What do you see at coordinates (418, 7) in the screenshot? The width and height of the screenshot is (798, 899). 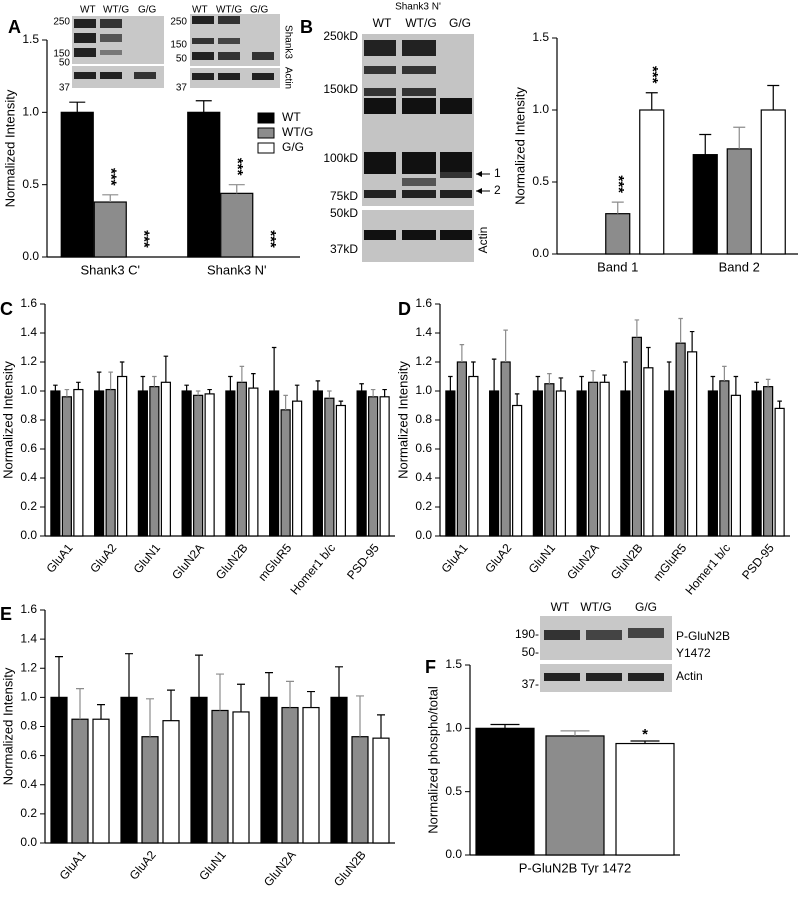 I see `blot-title: Shank3 N'` at bounding box center [418, 7].